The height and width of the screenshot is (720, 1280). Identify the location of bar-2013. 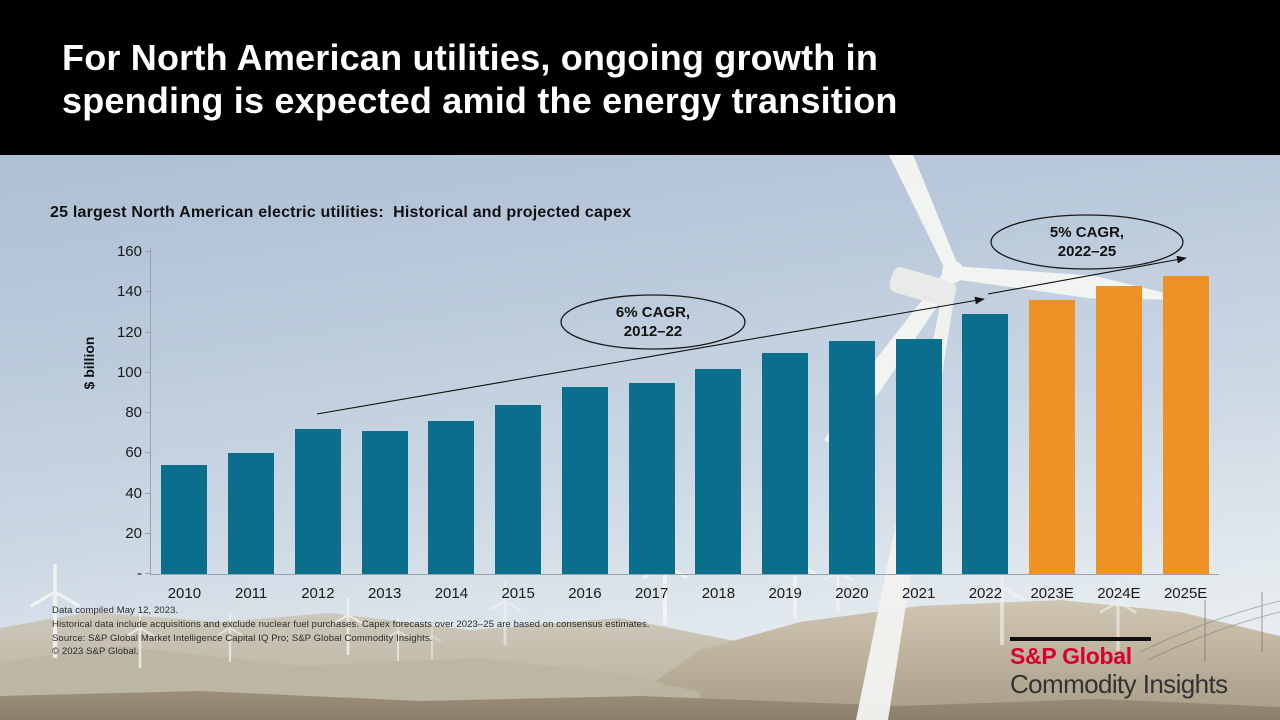
(384, 502).